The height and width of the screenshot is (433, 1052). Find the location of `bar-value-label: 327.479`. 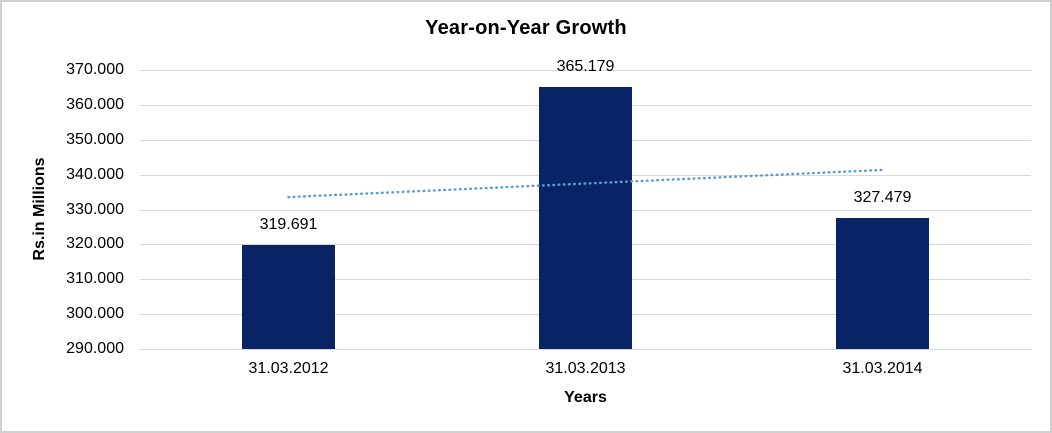

bar-value-label: 327.479 is located at coordinates (882, 198).